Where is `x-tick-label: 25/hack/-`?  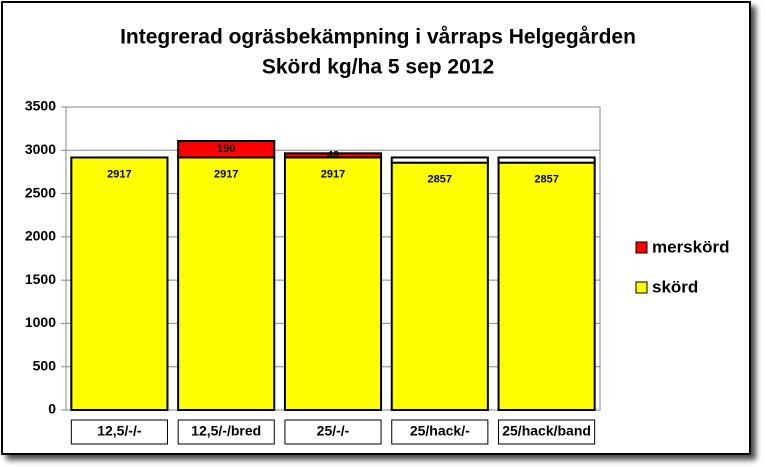
x-tick-label: 25/hack/- is located at coordinates (440, 431).